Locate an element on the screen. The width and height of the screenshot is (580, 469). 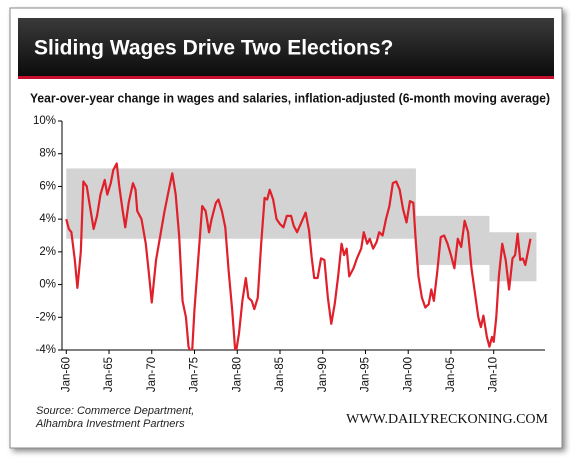
y-tick-label: -2% is located at coordinates (46, 317).